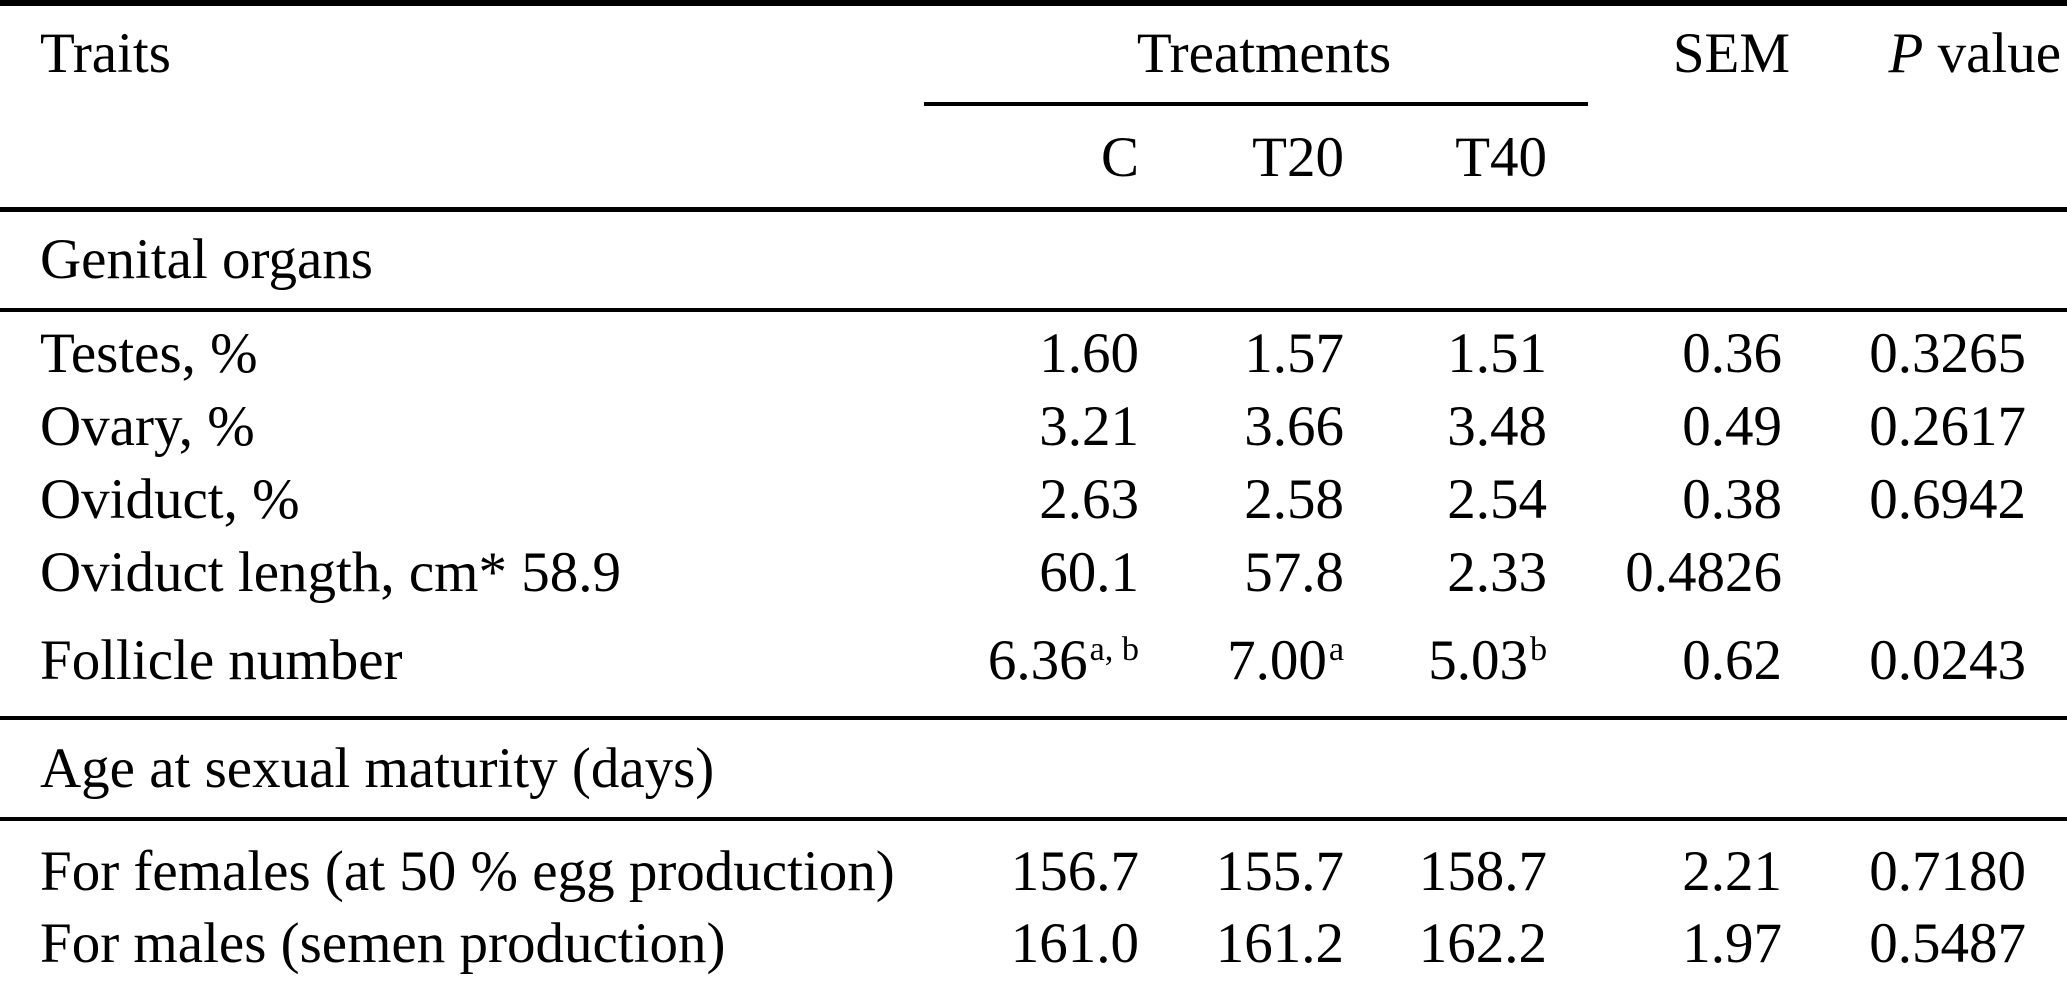  Describe the element at coordinates (105, 53) in the screenshot. I see `col-header-traits: Traits` at that location.